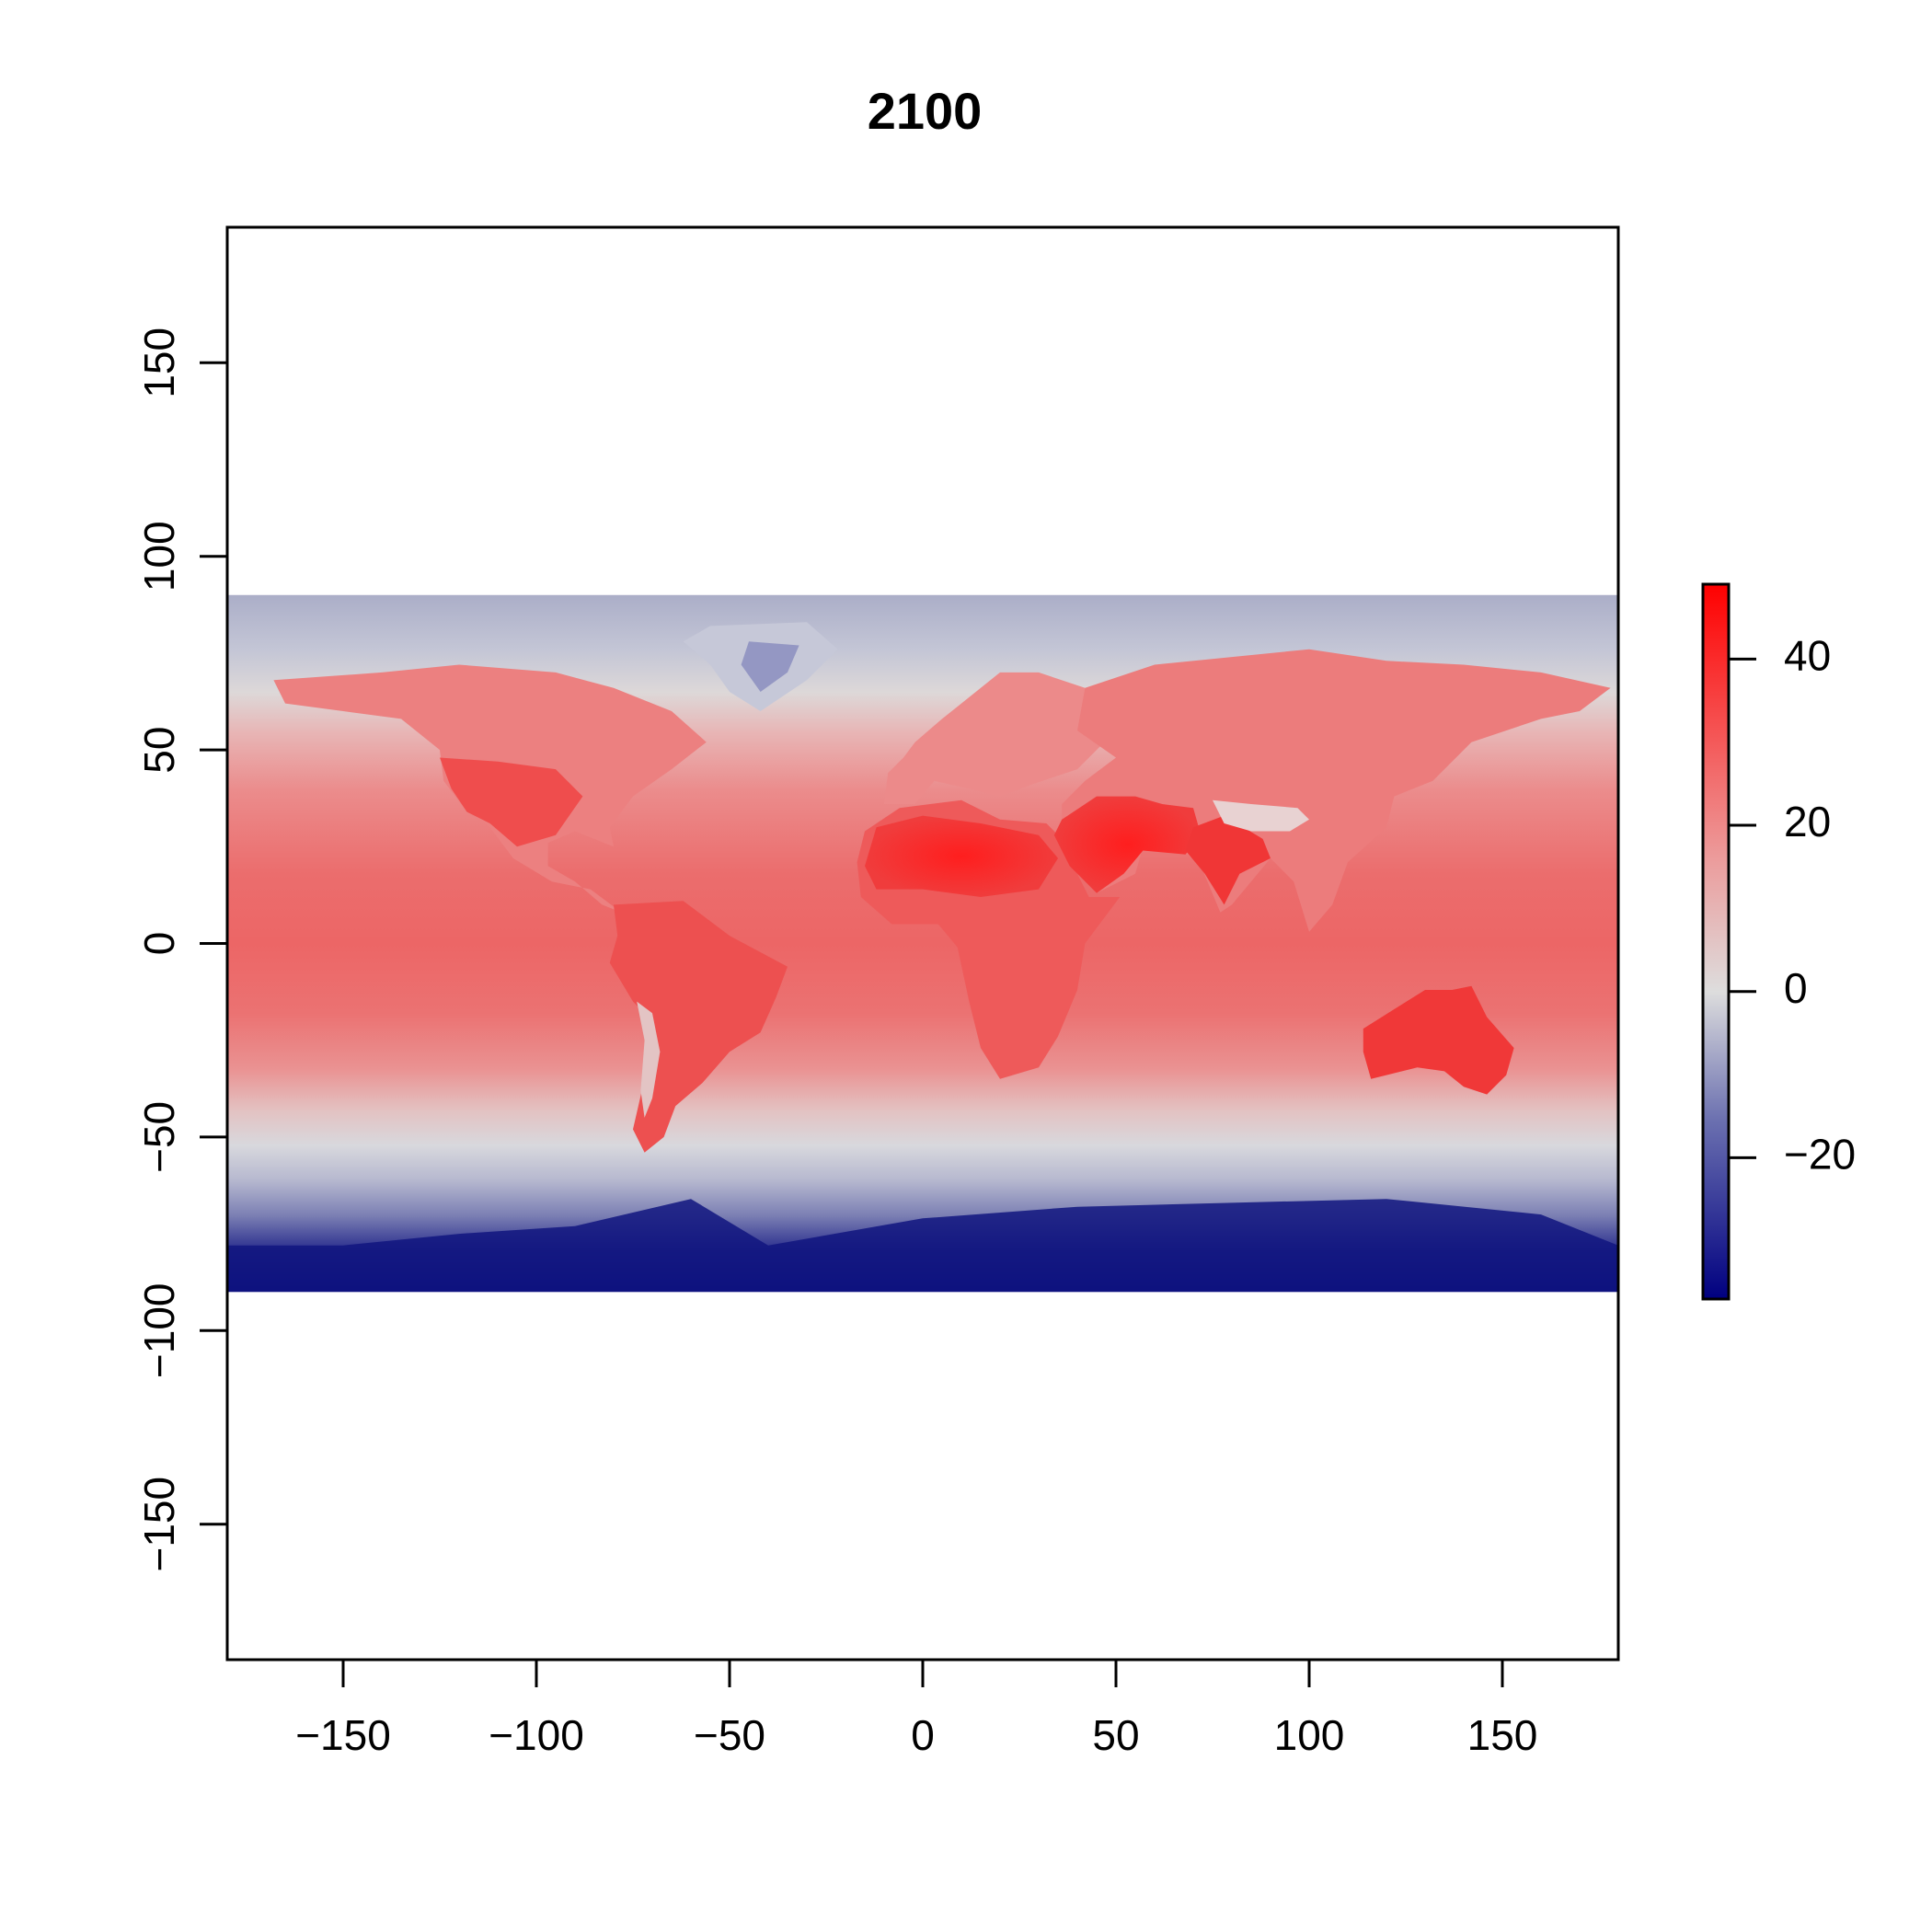 Image resolution: width=1932 pixels, height=1932 pixels. Describe the element at coordinates (159, 750) in the screenshot. I see `y-tick-label: 50` at that location.